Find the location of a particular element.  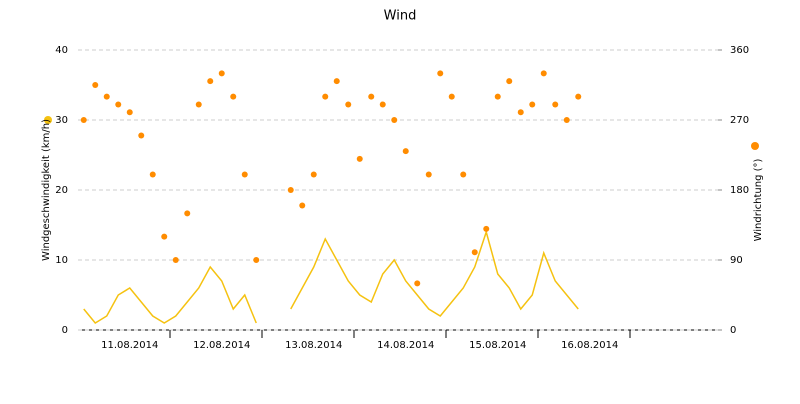

y2-axis-title: Windrichtung (°) is located at coordinates (758, 200).